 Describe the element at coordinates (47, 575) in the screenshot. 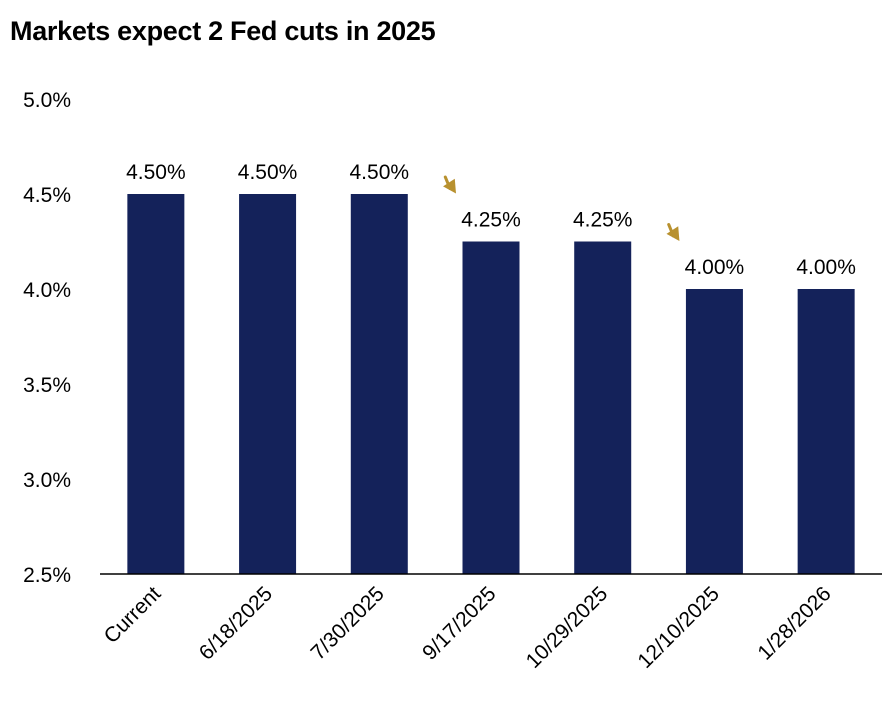

I see `y-tick-label: 2.5%` at that location.